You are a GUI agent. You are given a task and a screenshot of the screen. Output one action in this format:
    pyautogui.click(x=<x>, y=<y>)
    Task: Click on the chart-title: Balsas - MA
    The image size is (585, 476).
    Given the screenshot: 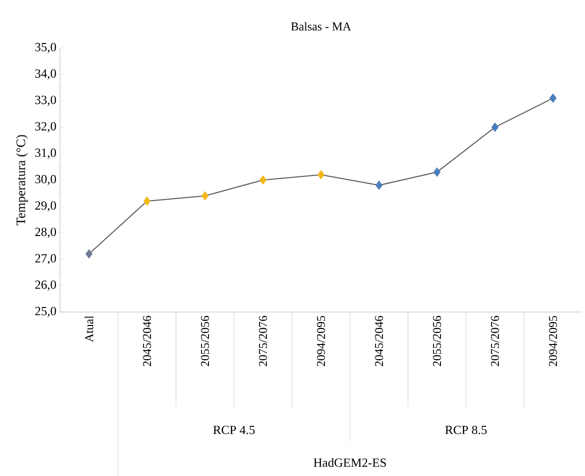 What is the action you would take?
    pyautogui.click(x=321, y=26)
    